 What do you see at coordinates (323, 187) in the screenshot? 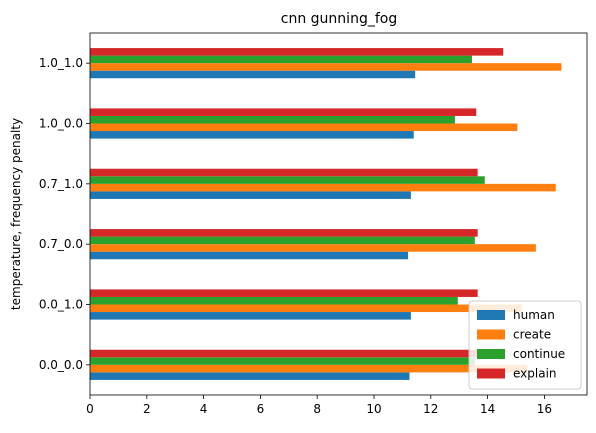
I see `bar-create-0.7_1.0` at bounding box center [323, 187].